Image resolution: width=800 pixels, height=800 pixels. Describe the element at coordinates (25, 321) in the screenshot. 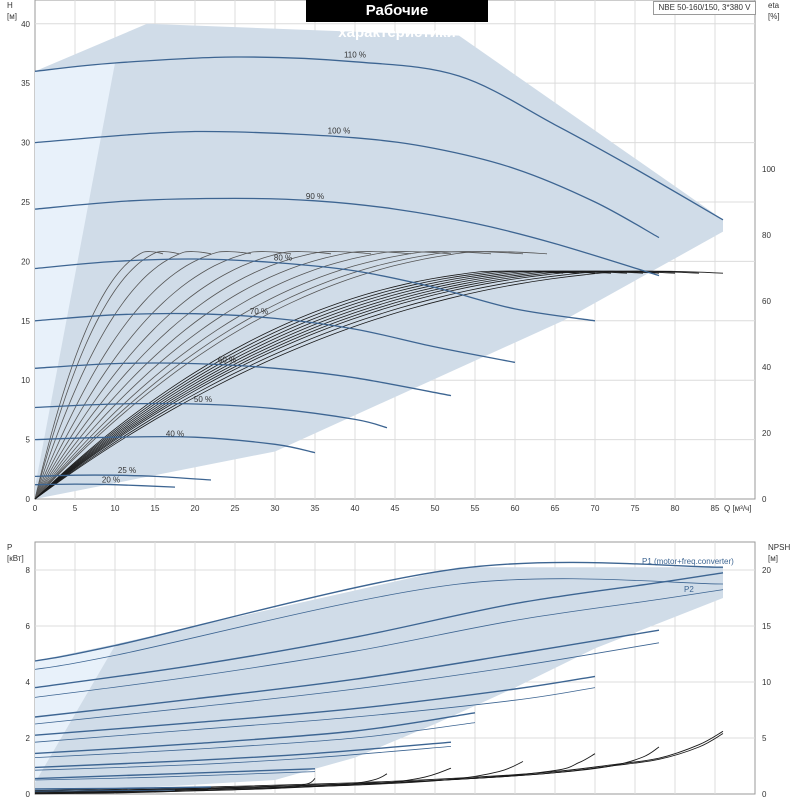

I see `y-tick-label: 15` at that location.